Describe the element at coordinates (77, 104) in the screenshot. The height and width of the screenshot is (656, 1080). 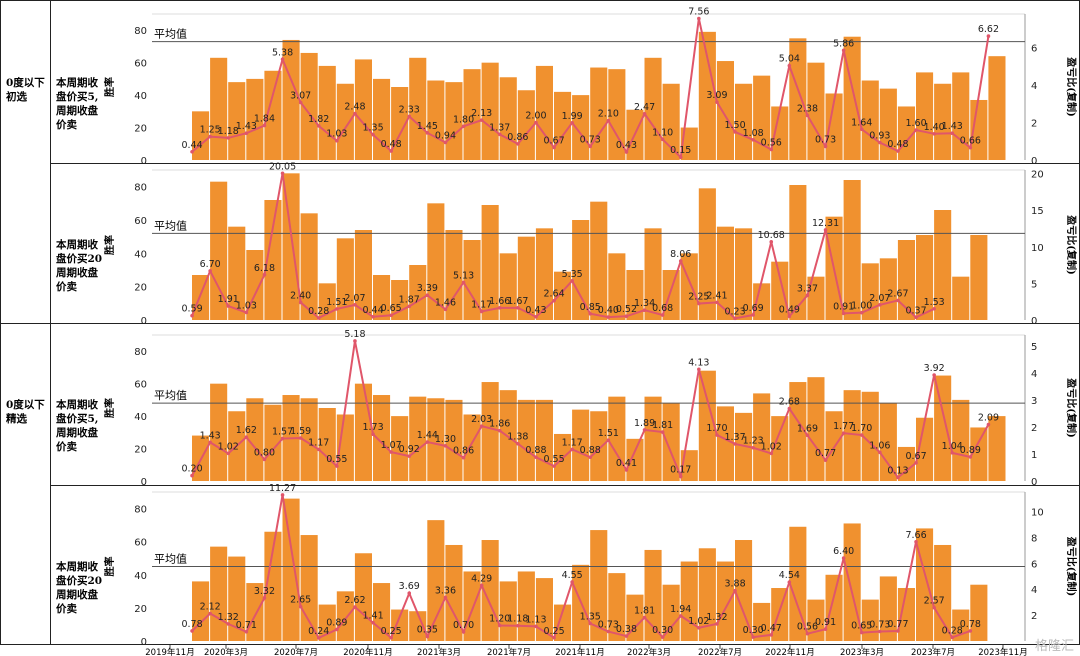
I see `row-label-1: 本周期收 盘价买5, 周期收盘 价卖` at that location.